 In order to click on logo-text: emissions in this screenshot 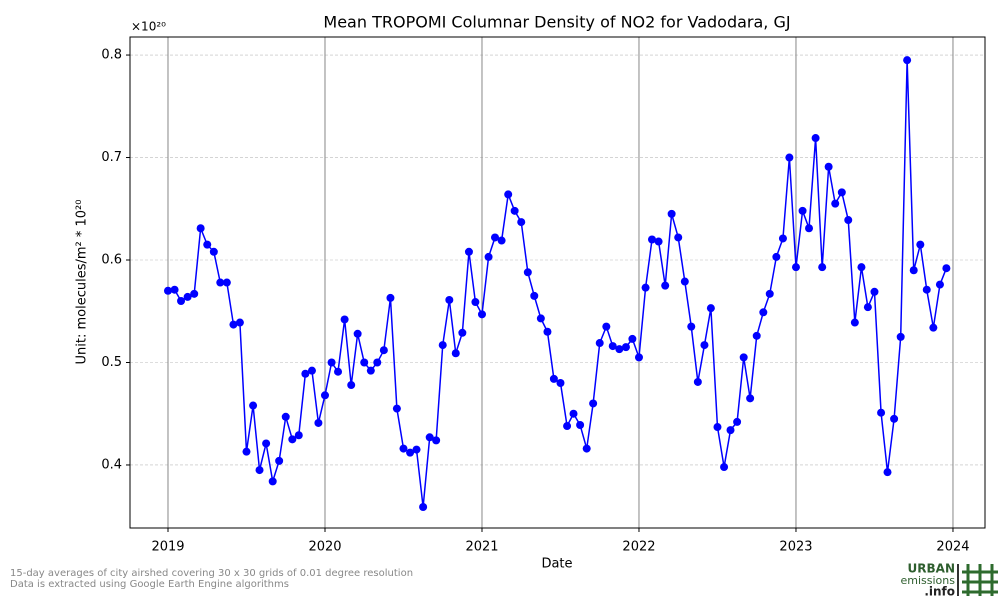, I will do `click(928, 580)`.